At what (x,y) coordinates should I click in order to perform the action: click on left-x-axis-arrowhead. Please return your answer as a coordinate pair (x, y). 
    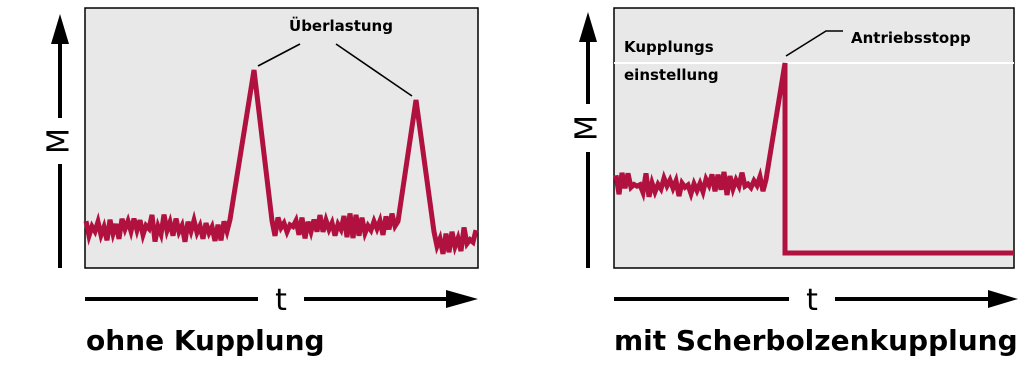
    Looking at the image, I should click on (462, 299).